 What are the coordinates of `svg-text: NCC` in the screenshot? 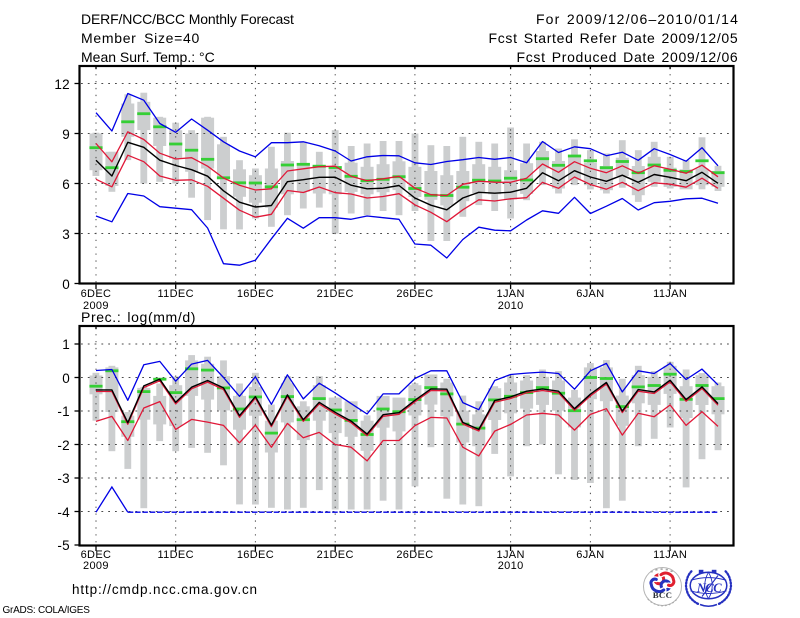 It's located at (709, 588).